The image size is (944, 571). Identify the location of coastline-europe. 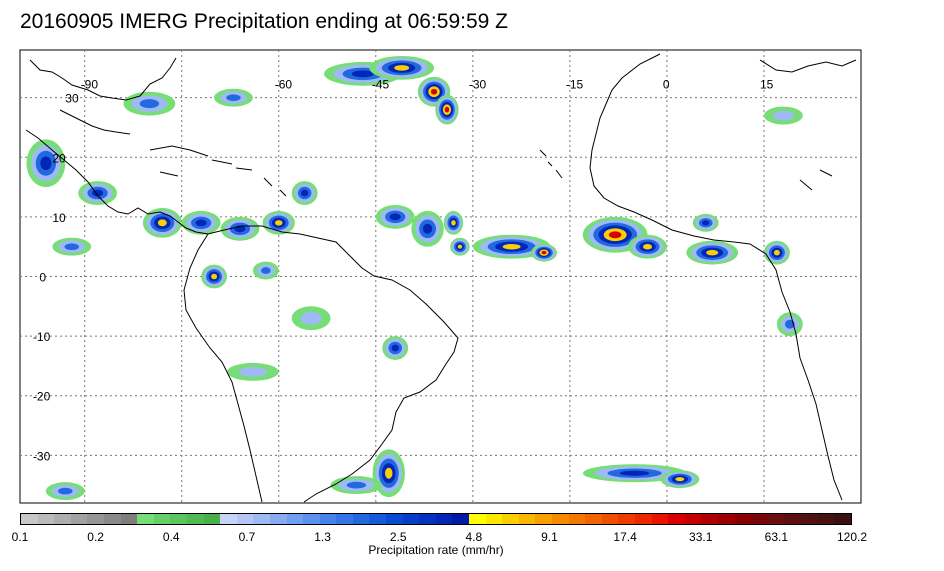
(808, 66).